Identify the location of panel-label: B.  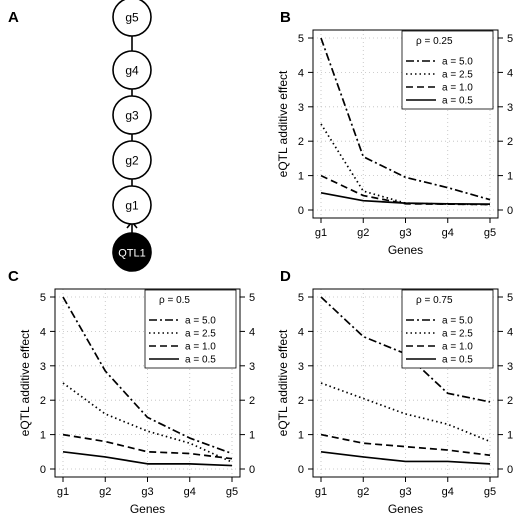
(285, 17).